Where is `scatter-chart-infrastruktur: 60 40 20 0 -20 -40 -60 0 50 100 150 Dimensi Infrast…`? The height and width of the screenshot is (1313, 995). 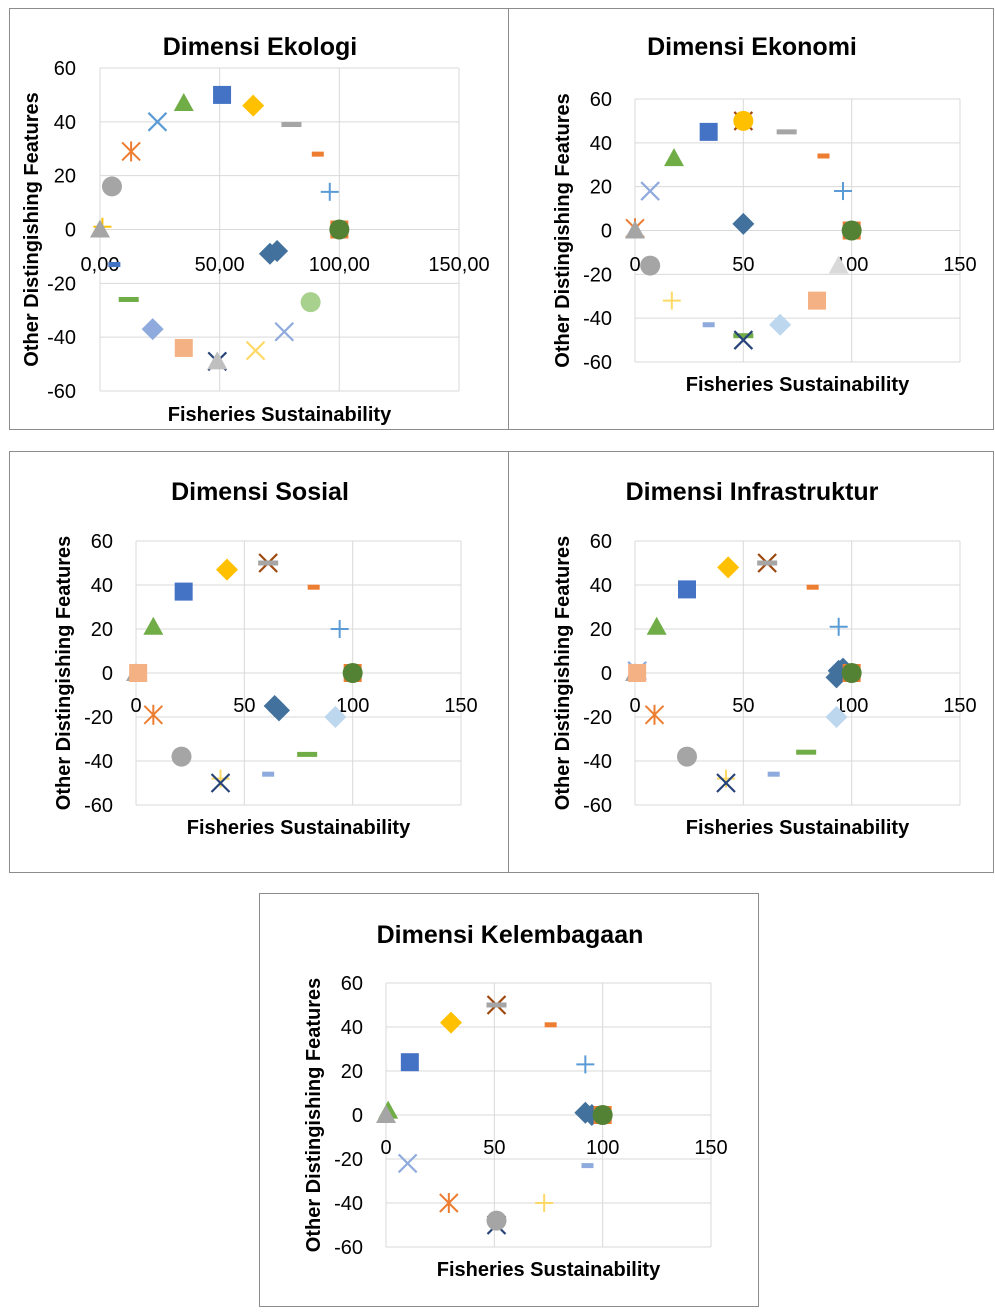 scatter-chart-infrastruktur: 60 40 20 0 -20 -40 -60 0 50 100 150 Dimensi Infrast… is located at coordinates (764, 658).